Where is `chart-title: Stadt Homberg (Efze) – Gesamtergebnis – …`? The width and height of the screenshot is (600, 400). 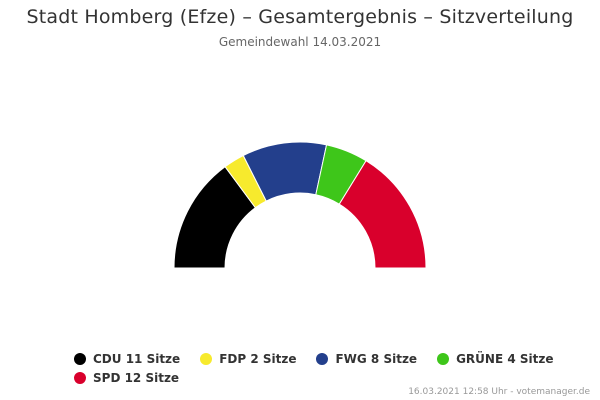
chart-title: Stadt Homberg (Efze) – Gesamtergebnis – … is located at coordinates (300, 17).